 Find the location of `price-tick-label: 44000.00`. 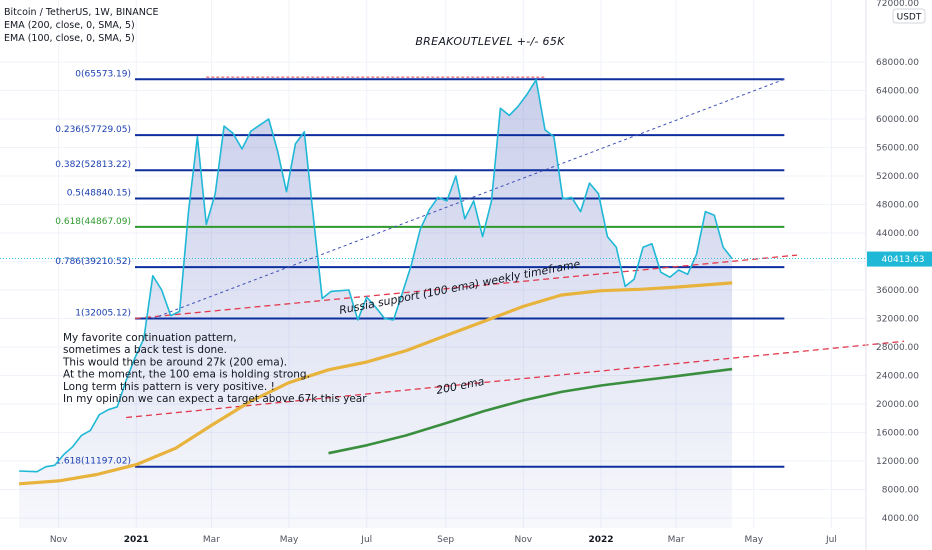

price-tick-label: 44000.00 is located at coordinates (897, 234).